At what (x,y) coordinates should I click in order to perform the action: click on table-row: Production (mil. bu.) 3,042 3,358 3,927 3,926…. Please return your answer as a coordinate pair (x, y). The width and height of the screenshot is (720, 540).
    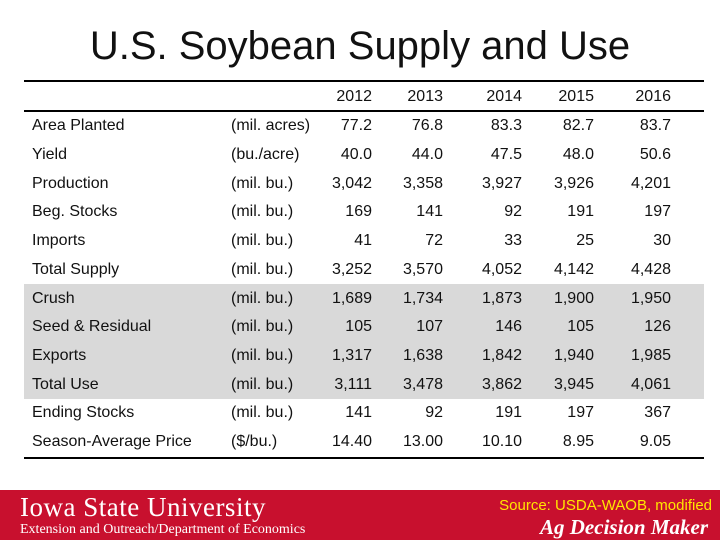
    Looking at the image, I should click on (364, 183).